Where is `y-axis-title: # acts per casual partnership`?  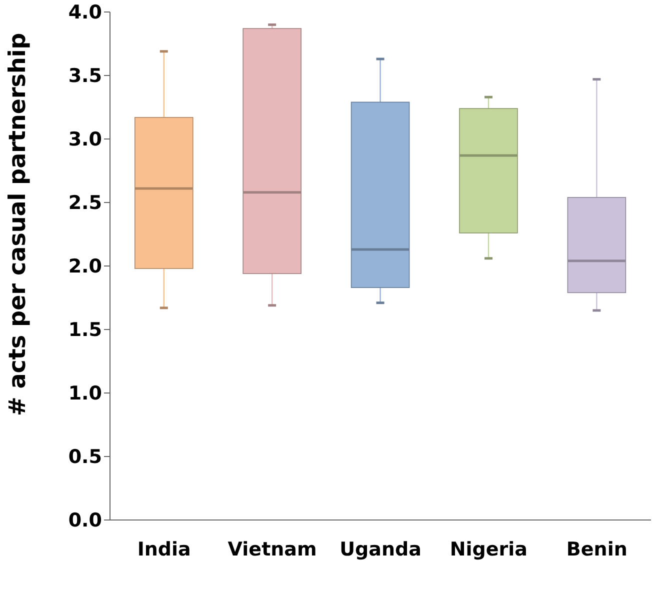 y-axis-title: # acts per casual partnership is located at coordinates (18, 224).